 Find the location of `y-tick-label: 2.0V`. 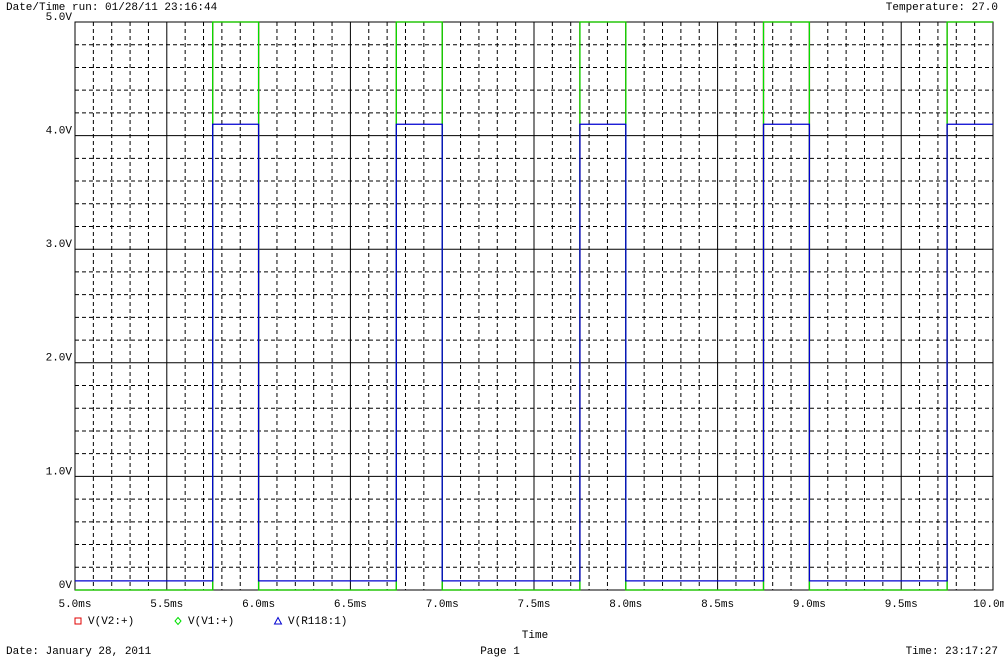

y-tick-label: 2.0V is located at coordinates (59, 359).